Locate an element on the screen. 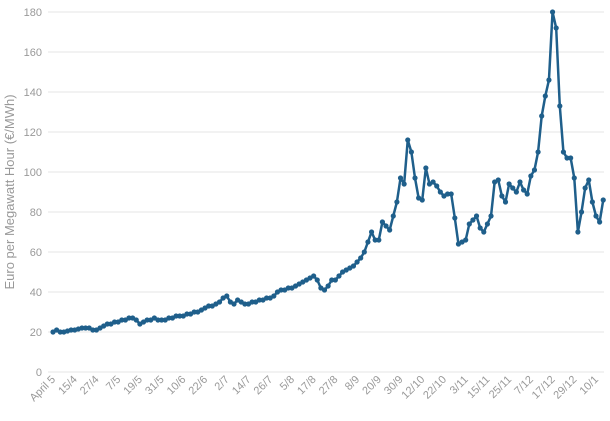 The width and height of the screenshot is (610, 421). y-tick-label: 40 is located at coordinates (36, 293).